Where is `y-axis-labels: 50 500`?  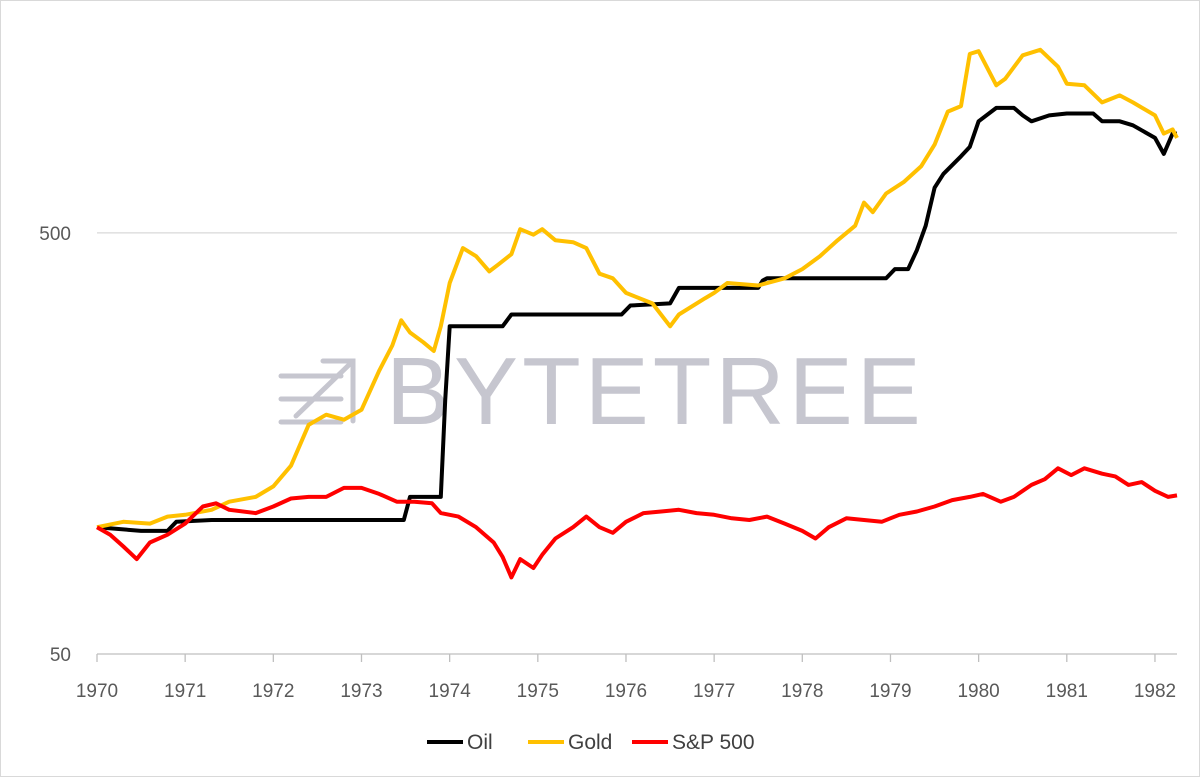 y-axis-labels: 50 500 is located at coordinates (55, 445).